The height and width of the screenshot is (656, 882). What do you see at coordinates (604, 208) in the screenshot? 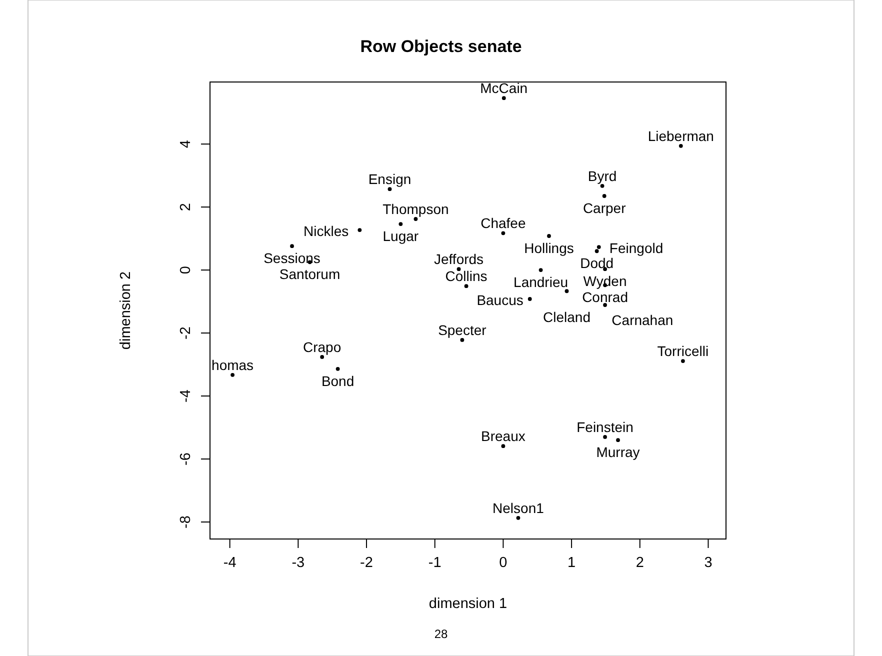
I see `data-label: Carper` at bounding box center [604, 208].